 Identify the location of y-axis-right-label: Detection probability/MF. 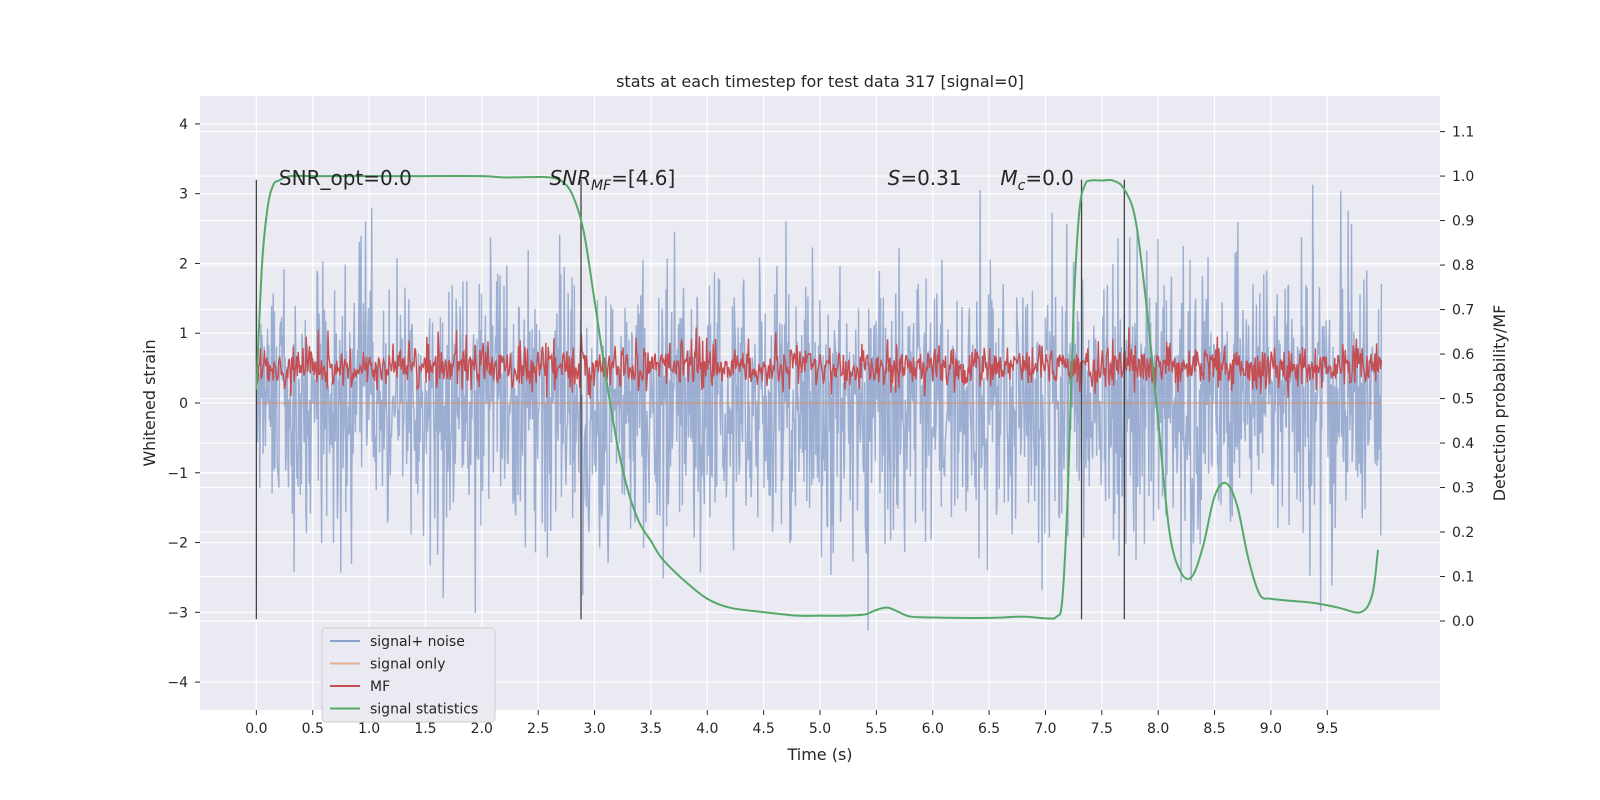
(1499, 403).